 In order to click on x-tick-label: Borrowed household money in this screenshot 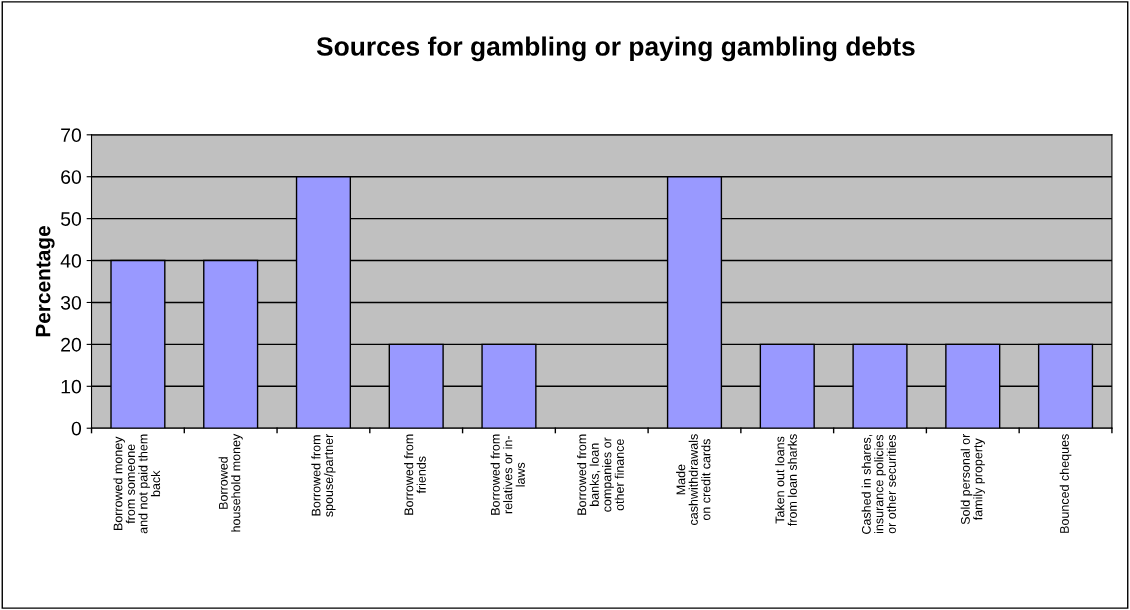, I will do `click(230, 482)`.